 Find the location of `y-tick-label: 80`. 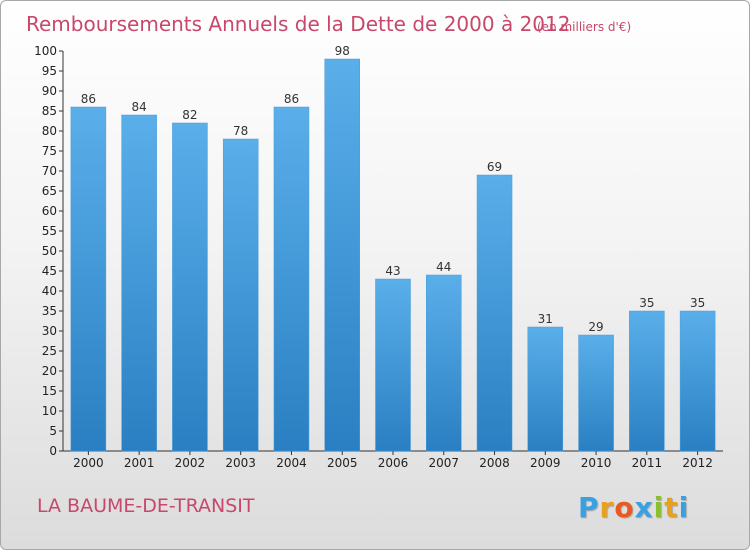

y-tick-label: 80 is located at coordinates (49, 131).